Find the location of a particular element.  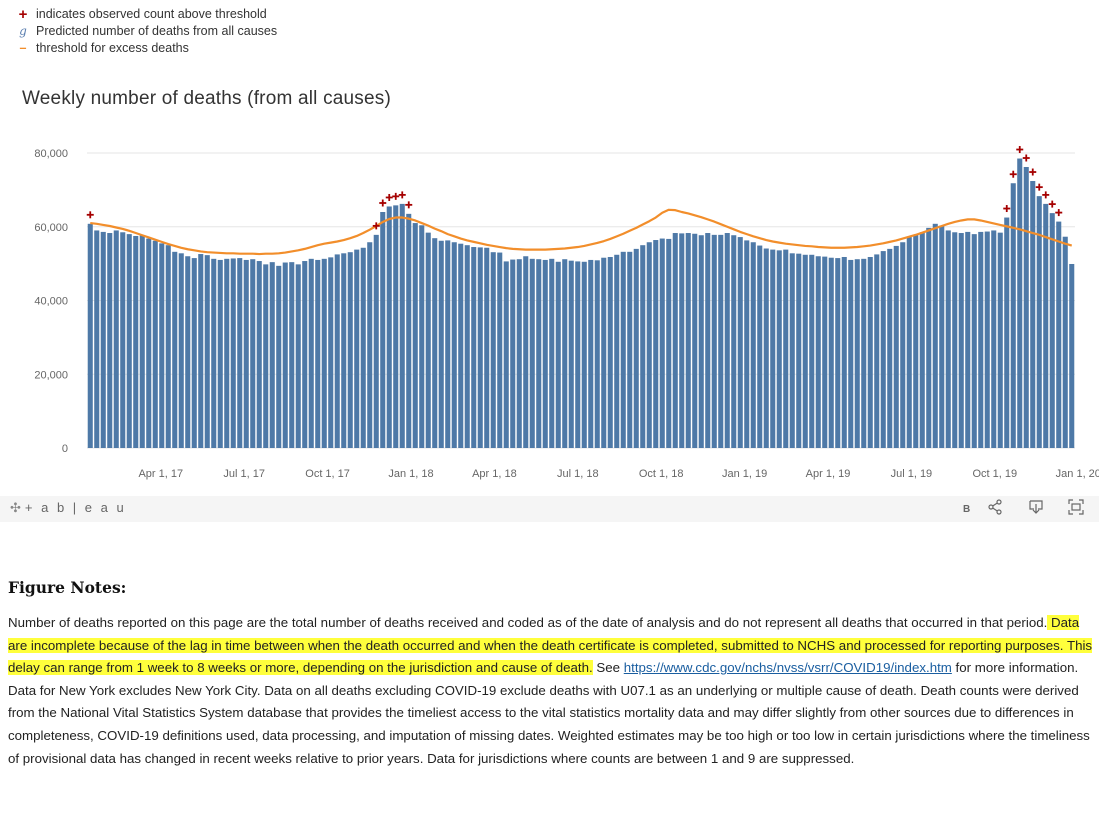

notes-text: See is located at coordinates (608, 668).